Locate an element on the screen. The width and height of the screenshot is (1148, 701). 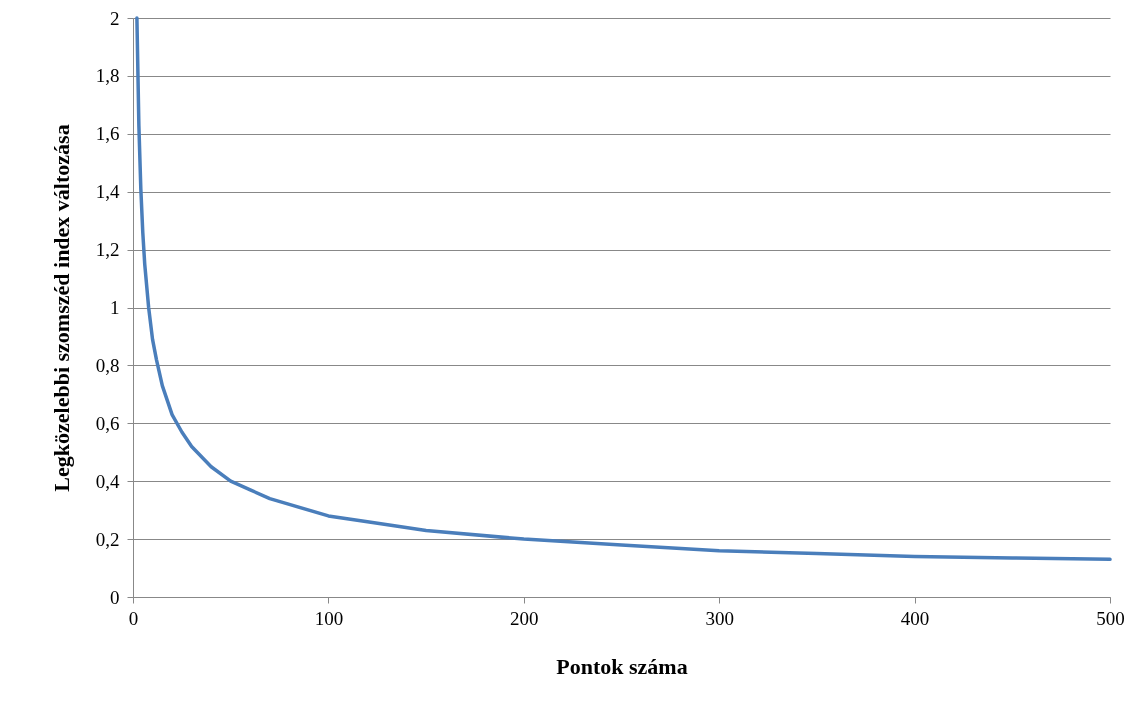
y-tick-label: 1,2 is located at coordinates (107, 250).